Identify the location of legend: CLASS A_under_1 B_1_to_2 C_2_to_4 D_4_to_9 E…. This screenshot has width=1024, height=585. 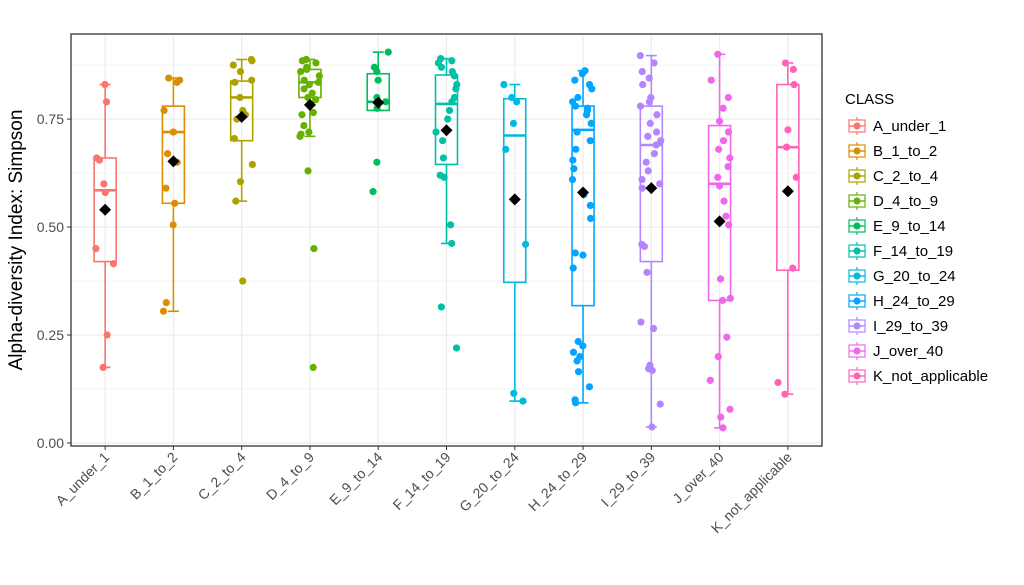
(916, 238).